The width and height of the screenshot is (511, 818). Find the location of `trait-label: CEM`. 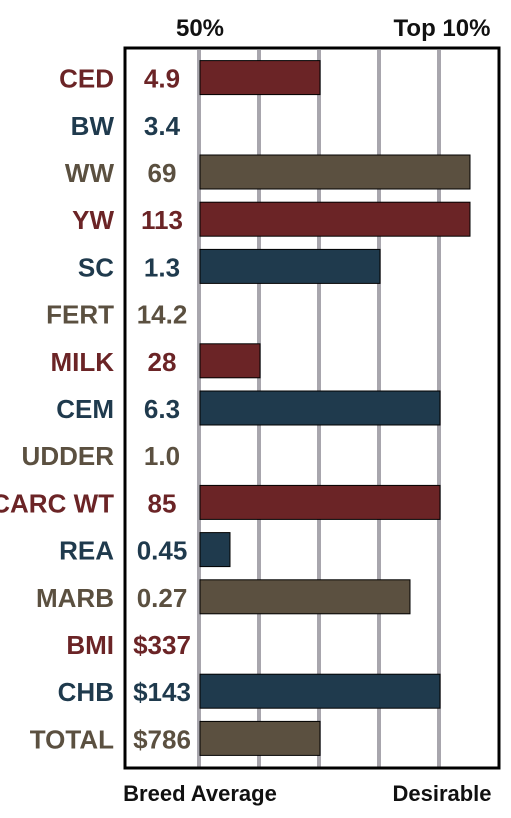

trait-label: CEM is located at coordinates (85, 409).